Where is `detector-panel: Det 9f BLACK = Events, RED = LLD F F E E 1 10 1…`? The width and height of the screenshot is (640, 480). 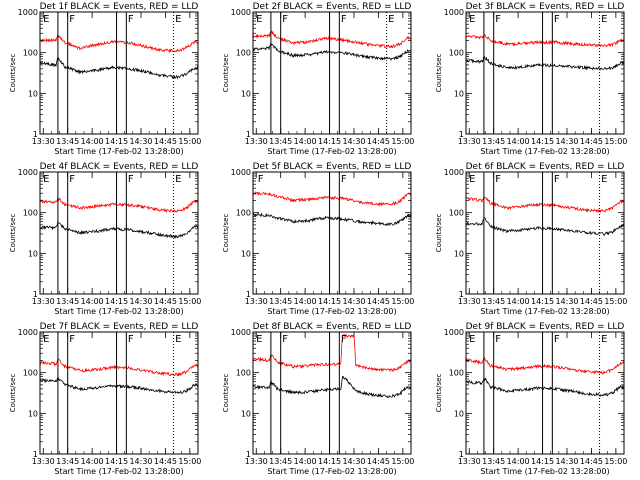 detector-panel: Det 9f BLACK = Events, RED = LLD F F E E 1 10 1… is located at coordinates (531, 399).